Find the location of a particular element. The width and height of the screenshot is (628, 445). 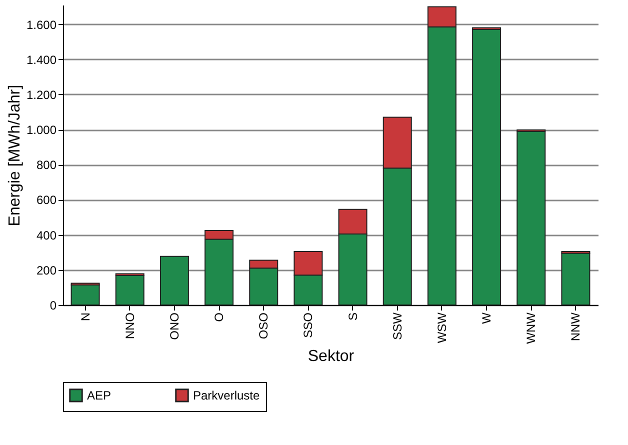

x-tick-label: WNW is located at coordinates (531, 328).